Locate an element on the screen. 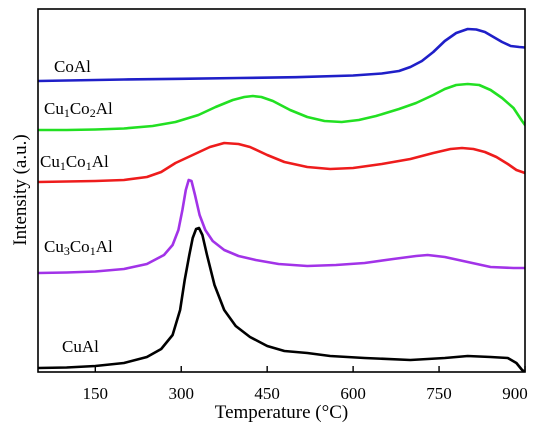  series-label-cu3co1al: Cu3Co1Al is located at coordinates (78, 247).